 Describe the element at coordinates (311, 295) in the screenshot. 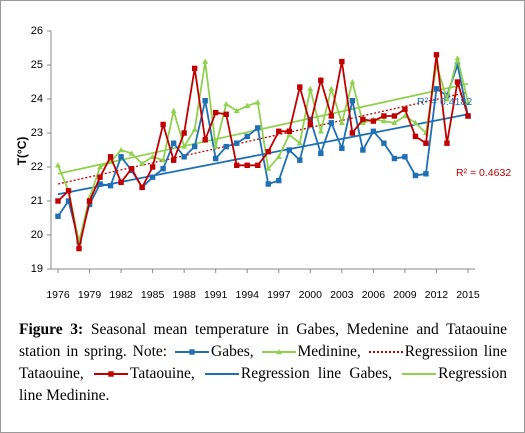

I see `x-tick-label: 2000` at that location.